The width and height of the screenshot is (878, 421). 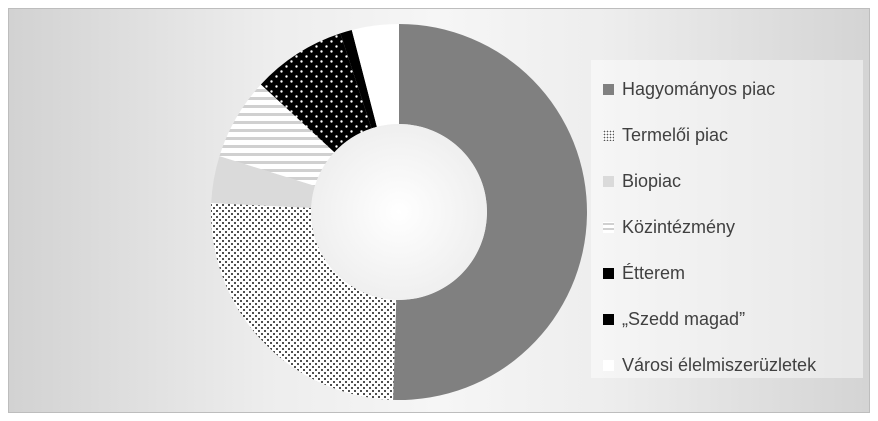 What do you see at coordinates (652, 180) in the screenshot?
I see `legend-label: Biopiac` at bounding box center [652, 180].